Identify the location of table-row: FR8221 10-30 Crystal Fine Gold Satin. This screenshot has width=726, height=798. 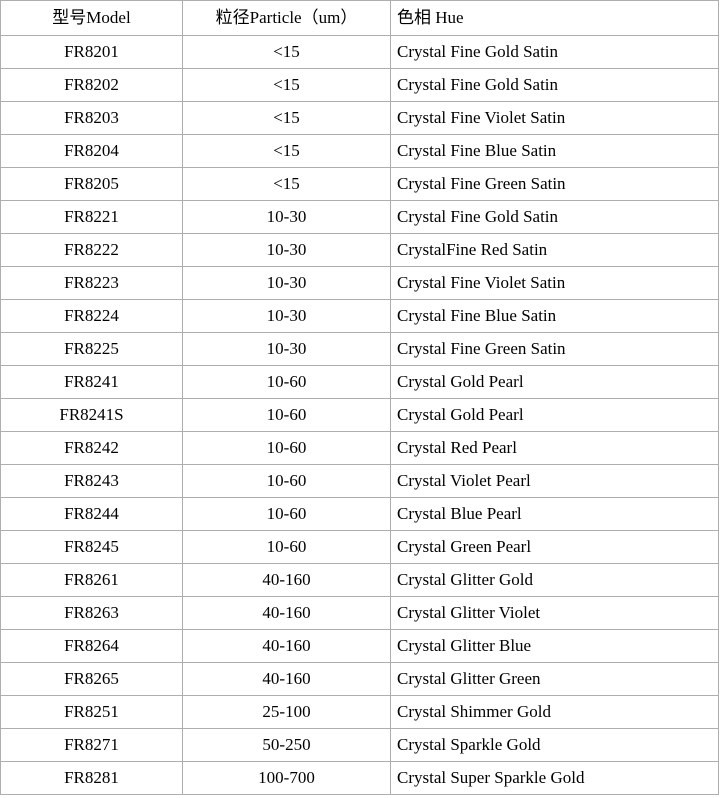
(359, 217).